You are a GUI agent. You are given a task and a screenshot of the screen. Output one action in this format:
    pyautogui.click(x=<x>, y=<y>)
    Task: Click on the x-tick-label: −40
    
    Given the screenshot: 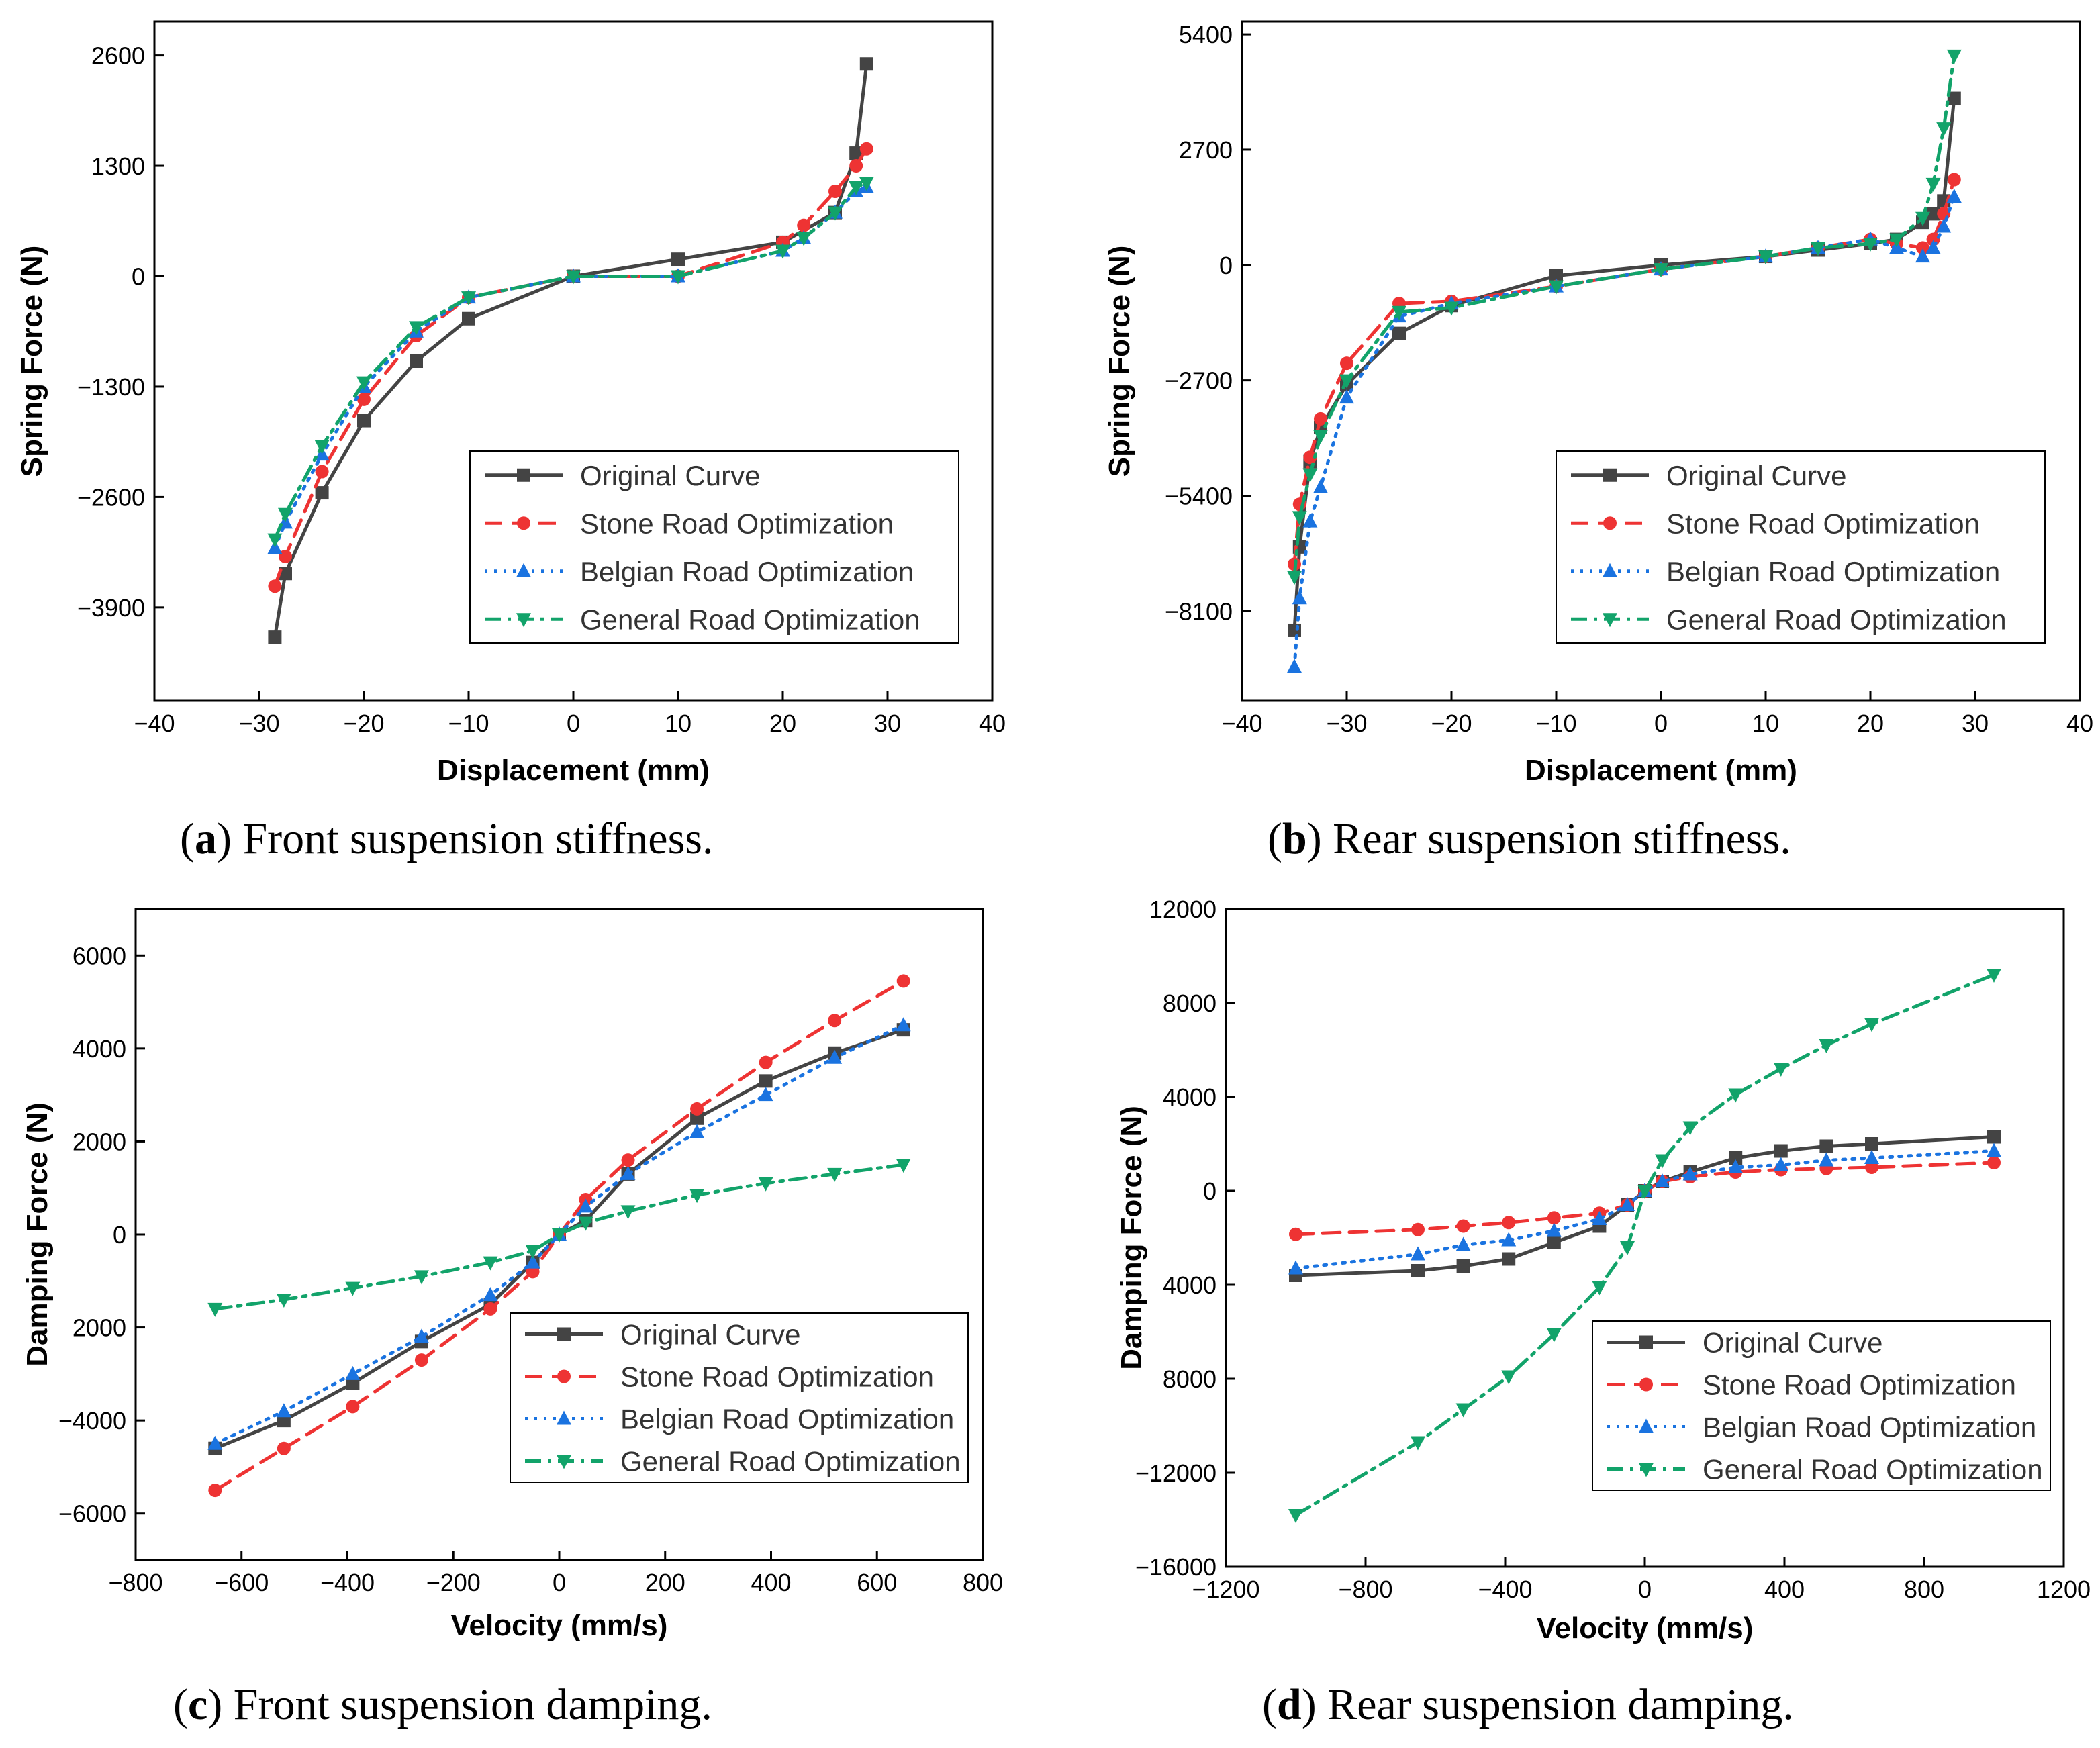 What is the action you would take?
    pyautogui.click(x=154, y=723)
    